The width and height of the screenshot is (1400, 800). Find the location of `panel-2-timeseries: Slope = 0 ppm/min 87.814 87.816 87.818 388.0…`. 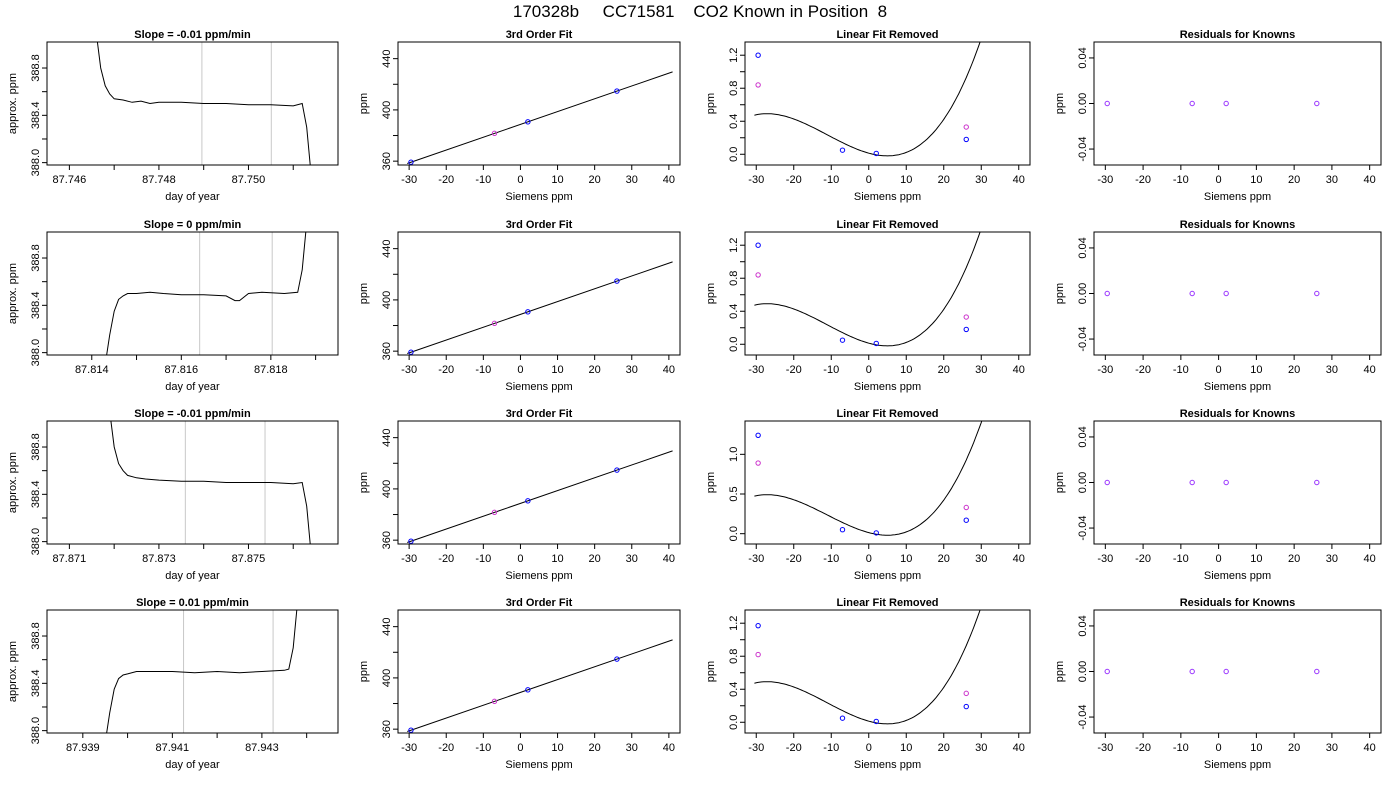

panel-2-timeseries: Slope = 0 ppm/min 87.814 87.816 87.818 388.0… is located at coordinates (173, 306).